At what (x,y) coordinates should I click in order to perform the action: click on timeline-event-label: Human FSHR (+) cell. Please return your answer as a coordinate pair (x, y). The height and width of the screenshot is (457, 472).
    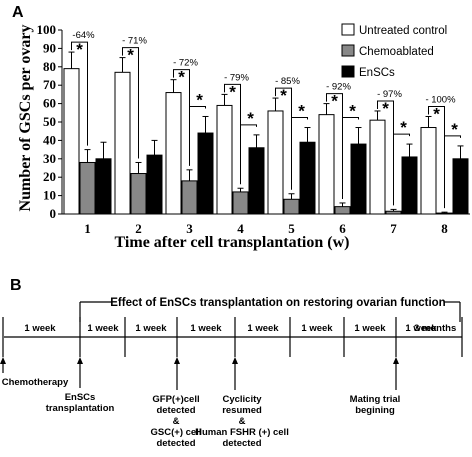
    Looking at the image, I should click on (242, 432).